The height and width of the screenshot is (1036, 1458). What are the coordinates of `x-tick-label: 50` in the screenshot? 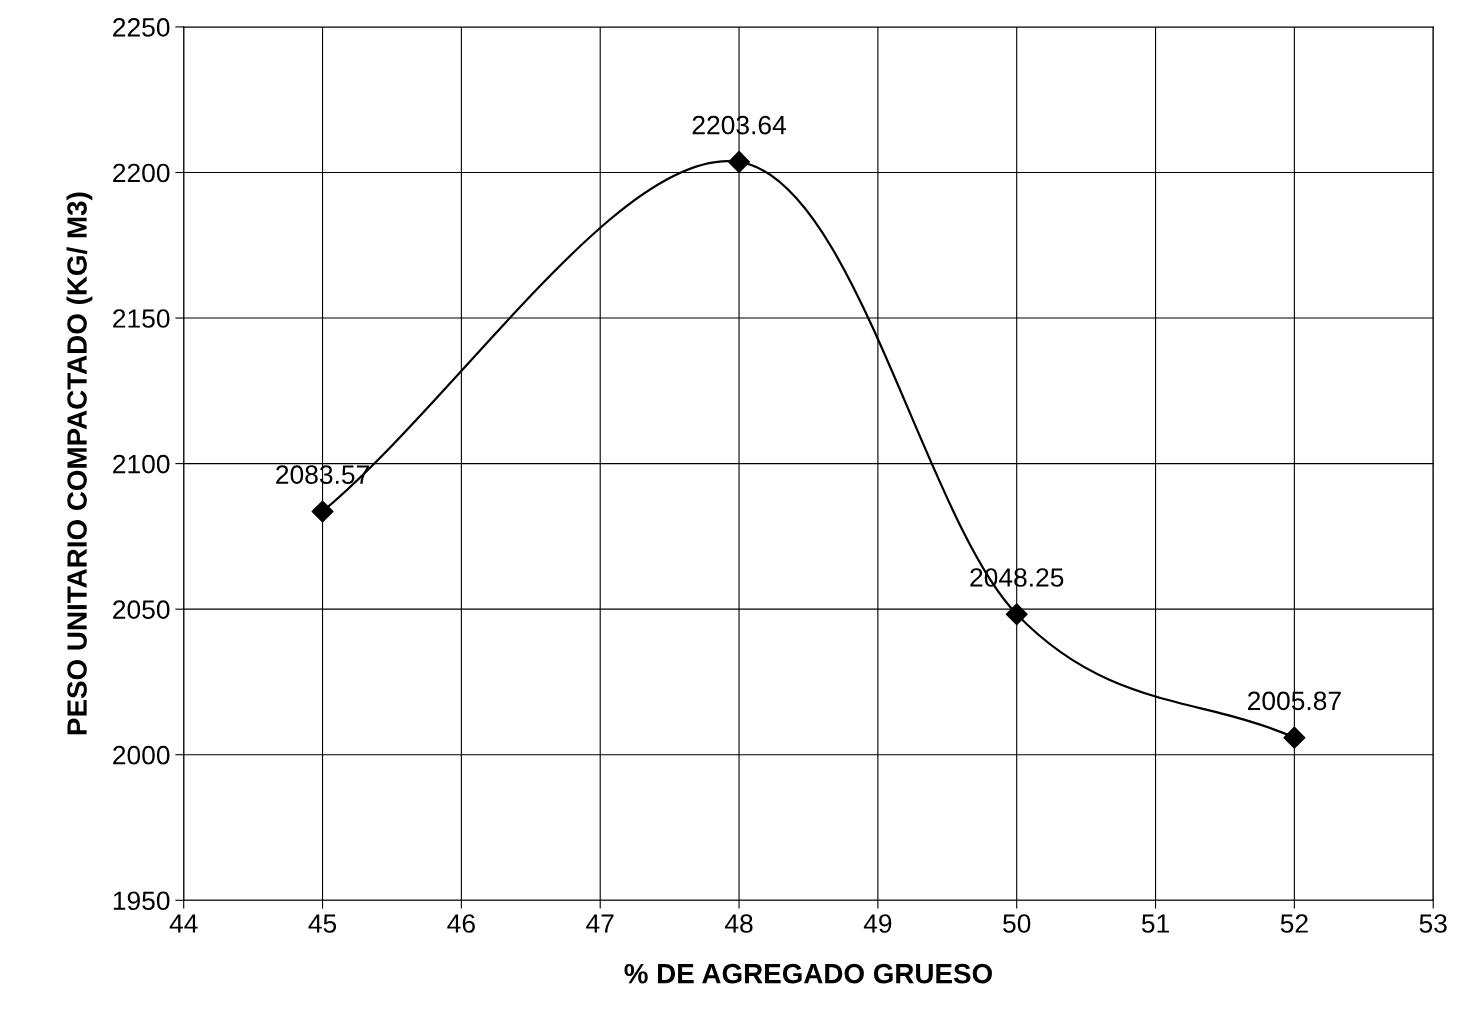 It's located at (1017, 923).